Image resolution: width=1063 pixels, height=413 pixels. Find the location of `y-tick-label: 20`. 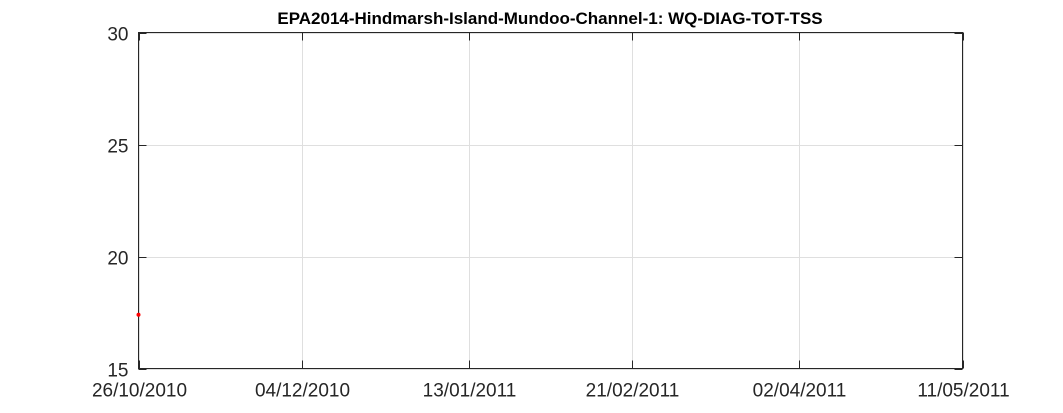

y-tick-label: 20 is located at coordinates (117, 259).